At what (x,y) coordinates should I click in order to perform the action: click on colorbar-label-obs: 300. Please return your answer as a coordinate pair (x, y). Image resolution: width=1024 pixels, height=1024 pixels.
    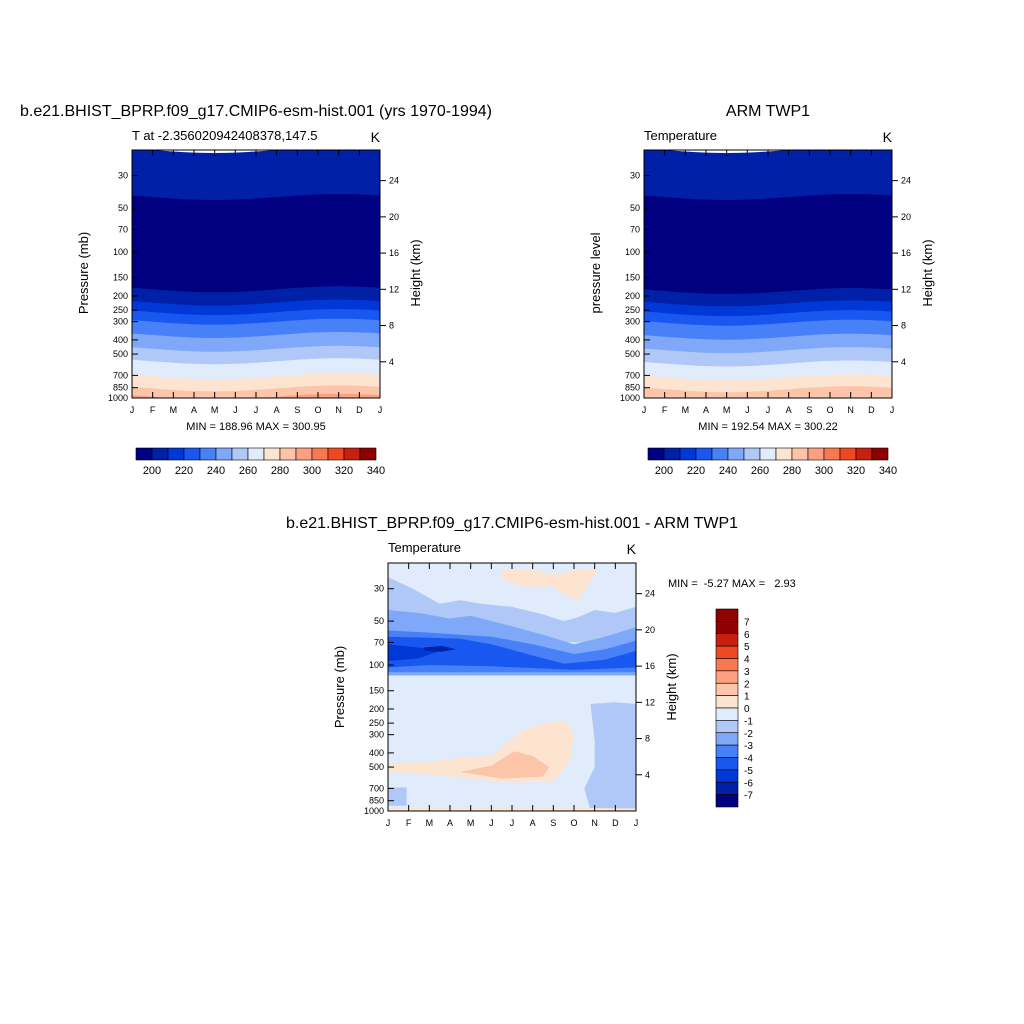
    Looking at the image, I should click on (824, 471).